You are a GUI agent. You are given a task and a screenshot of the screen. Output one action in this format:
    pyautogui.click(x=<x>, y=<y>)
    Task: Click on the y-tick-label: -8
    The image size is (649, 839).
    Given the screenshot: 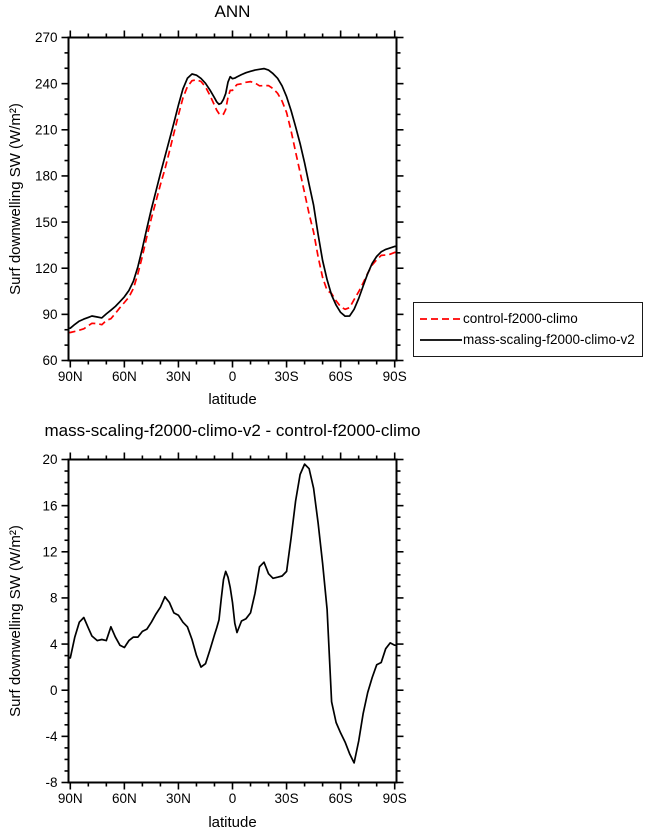 What is the action you would take?
    pyautogui.click(x=51, y=782)
    